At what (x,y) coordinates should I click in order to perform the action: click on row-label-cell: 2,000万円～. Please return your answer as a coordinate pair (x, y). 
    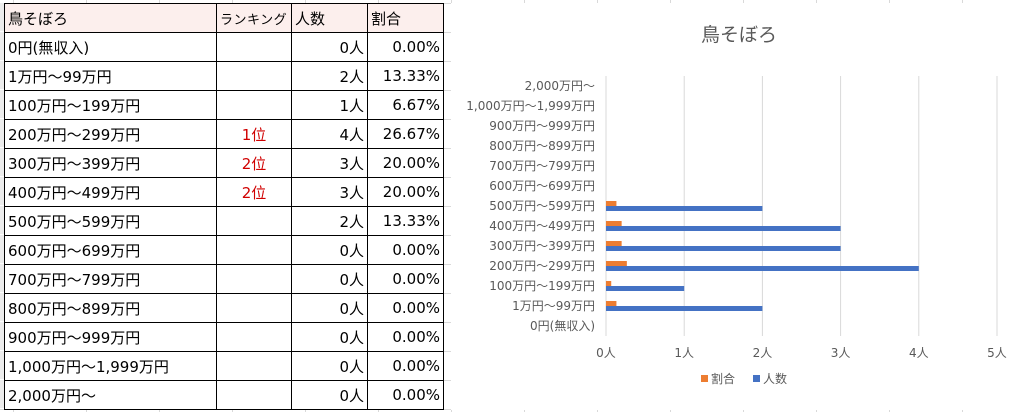
    Looking at the image, I should click on (110, 395).